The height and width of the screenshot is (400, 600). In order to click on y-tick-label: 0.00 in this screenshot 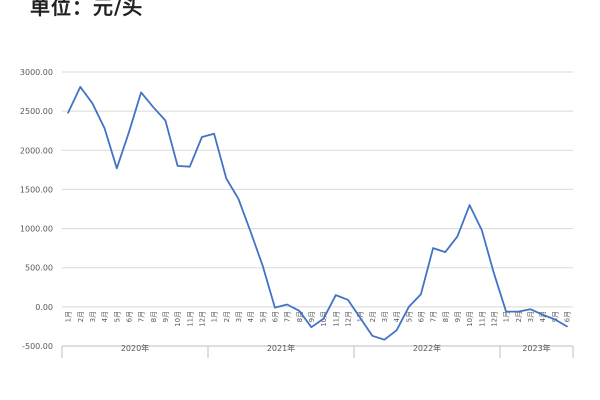, I will do `click(44, 307)`.